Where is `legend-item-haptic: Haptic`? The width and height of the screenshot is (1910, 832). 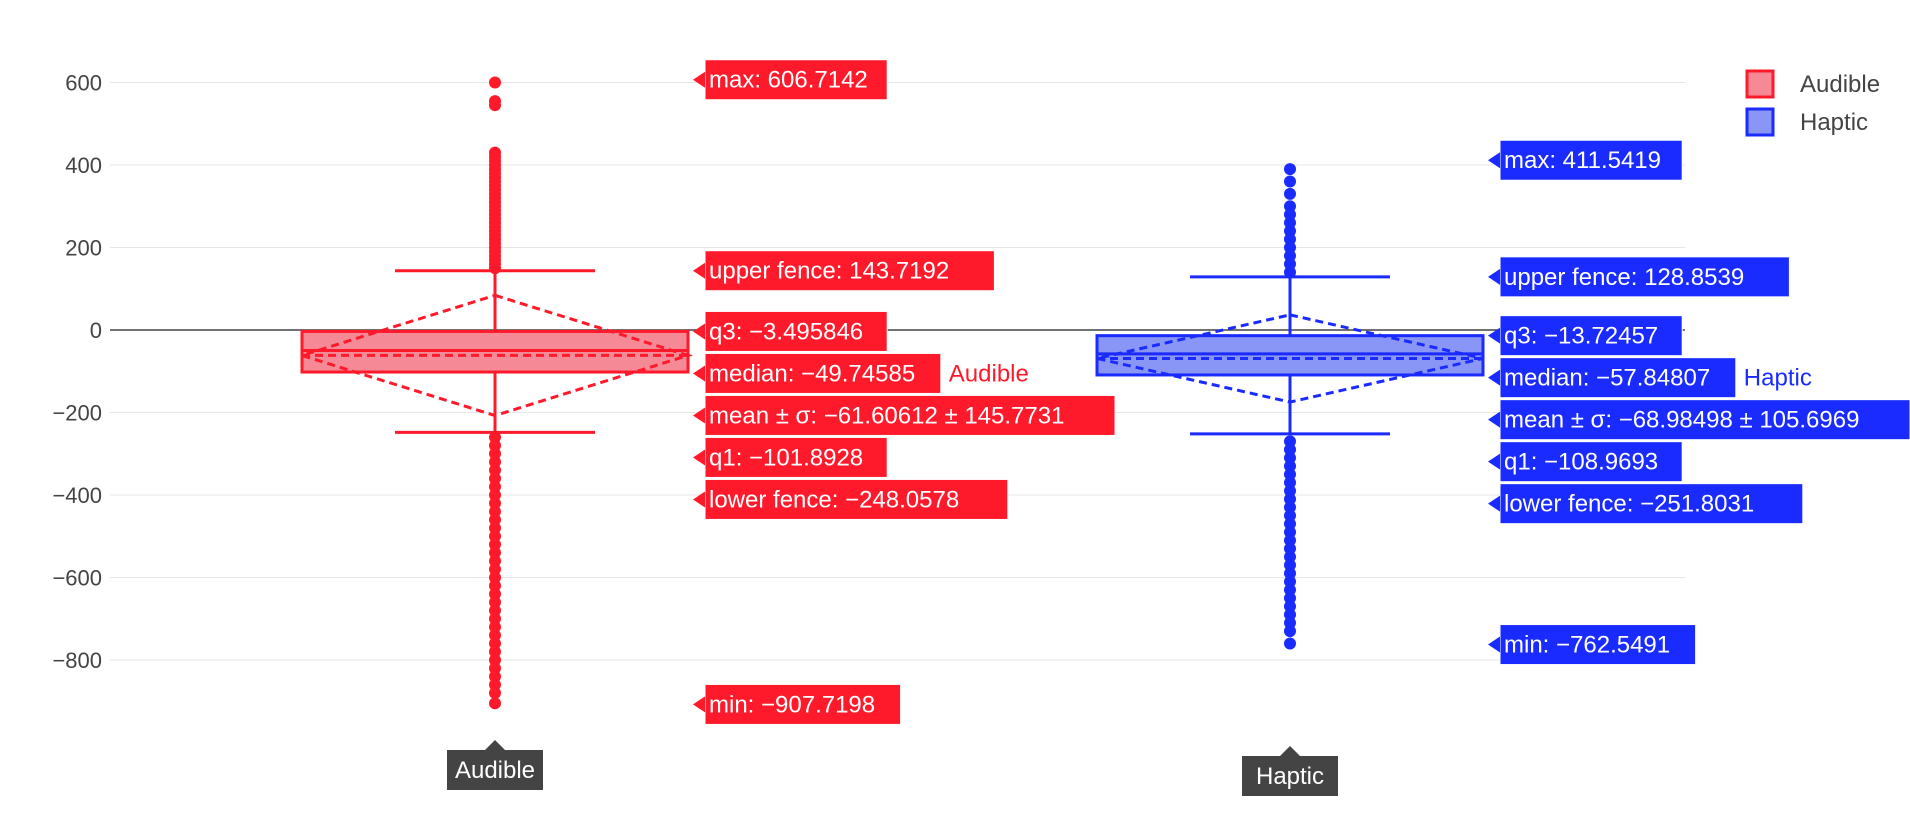
legend-item-haptic: Haptic is located at coordinates (1806, 122).